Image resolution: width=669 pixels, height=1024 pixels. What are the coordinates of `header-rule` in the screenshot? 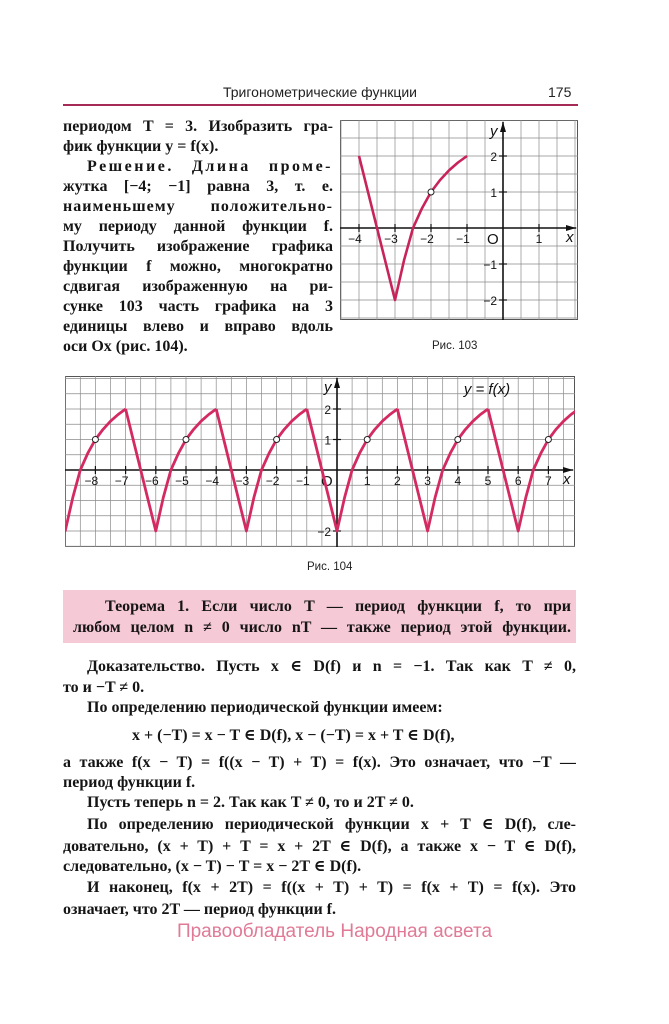 It's located at (320, 105).